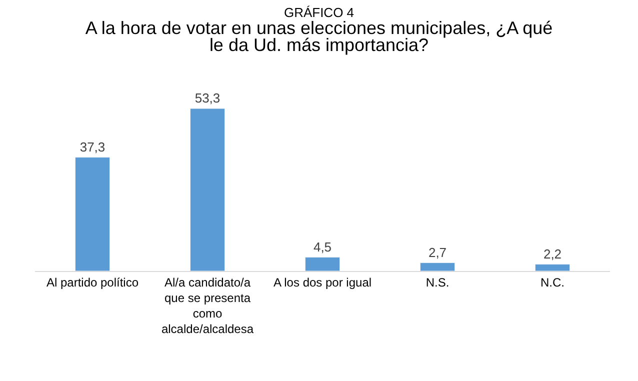  I want to click on data-label: 37,3, so click(93, 146).